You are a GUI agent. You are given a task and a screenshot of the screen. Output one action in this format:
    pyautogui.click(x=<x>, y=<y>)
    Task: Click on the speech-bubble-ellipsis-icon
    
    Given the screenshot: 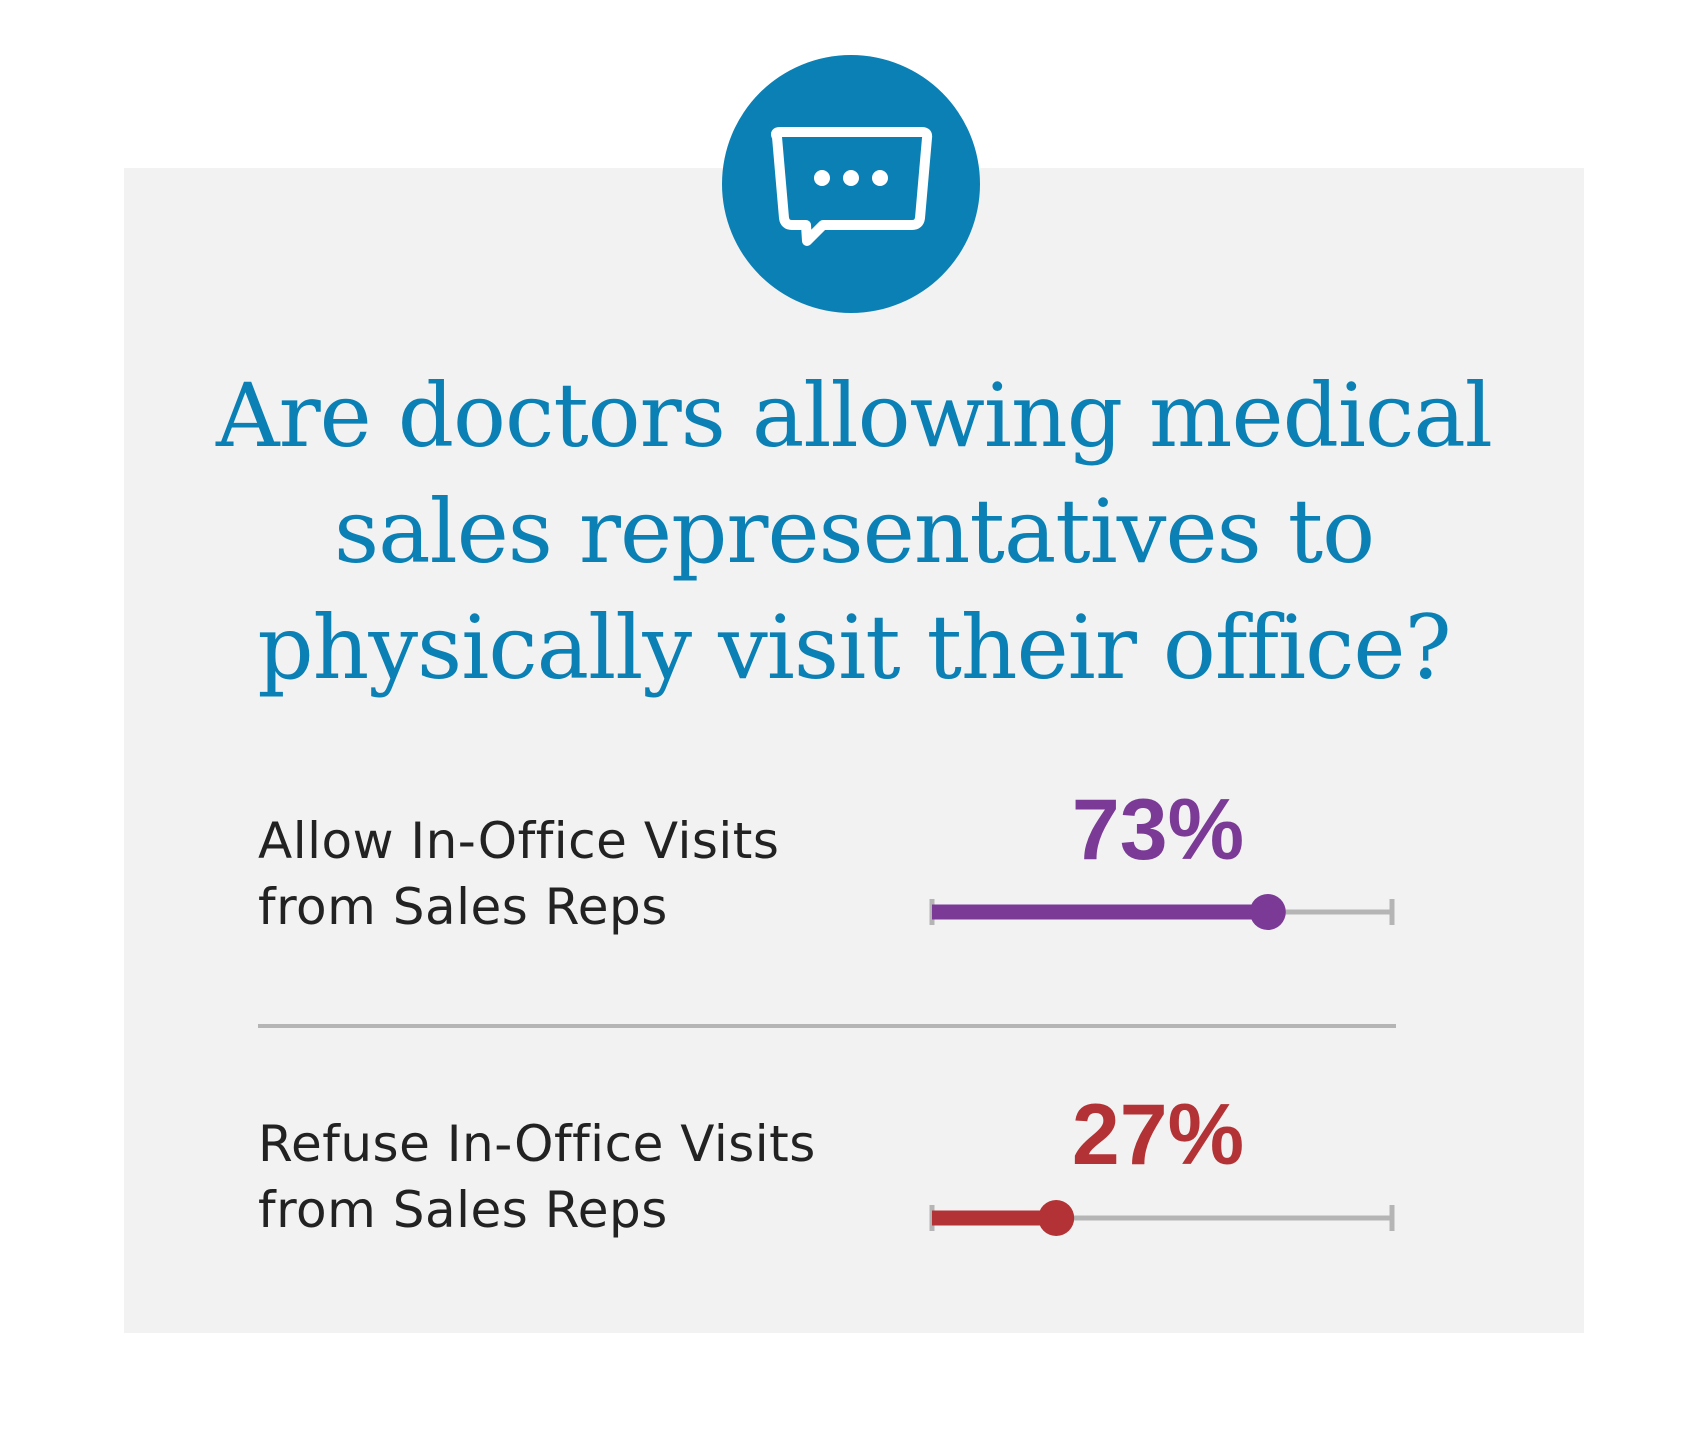 What is the action you would take?
    pyautogui.click(x=852, y=186)
    